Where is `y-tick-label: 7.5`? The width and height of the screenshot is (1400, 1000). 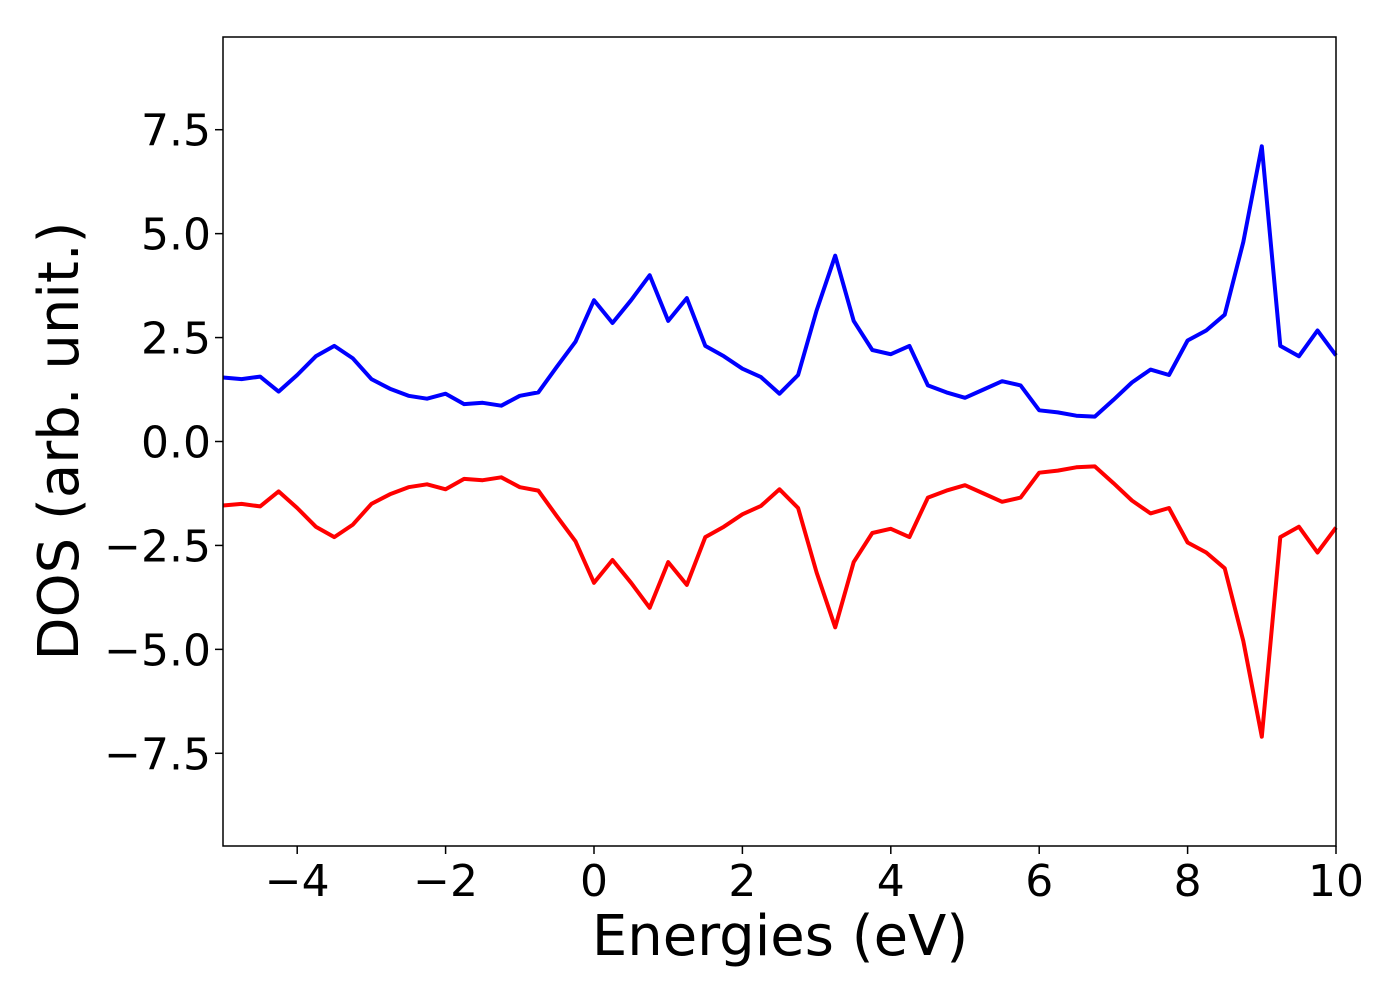
y-tick-label: 7.5 is located at coordinates (176, 131).